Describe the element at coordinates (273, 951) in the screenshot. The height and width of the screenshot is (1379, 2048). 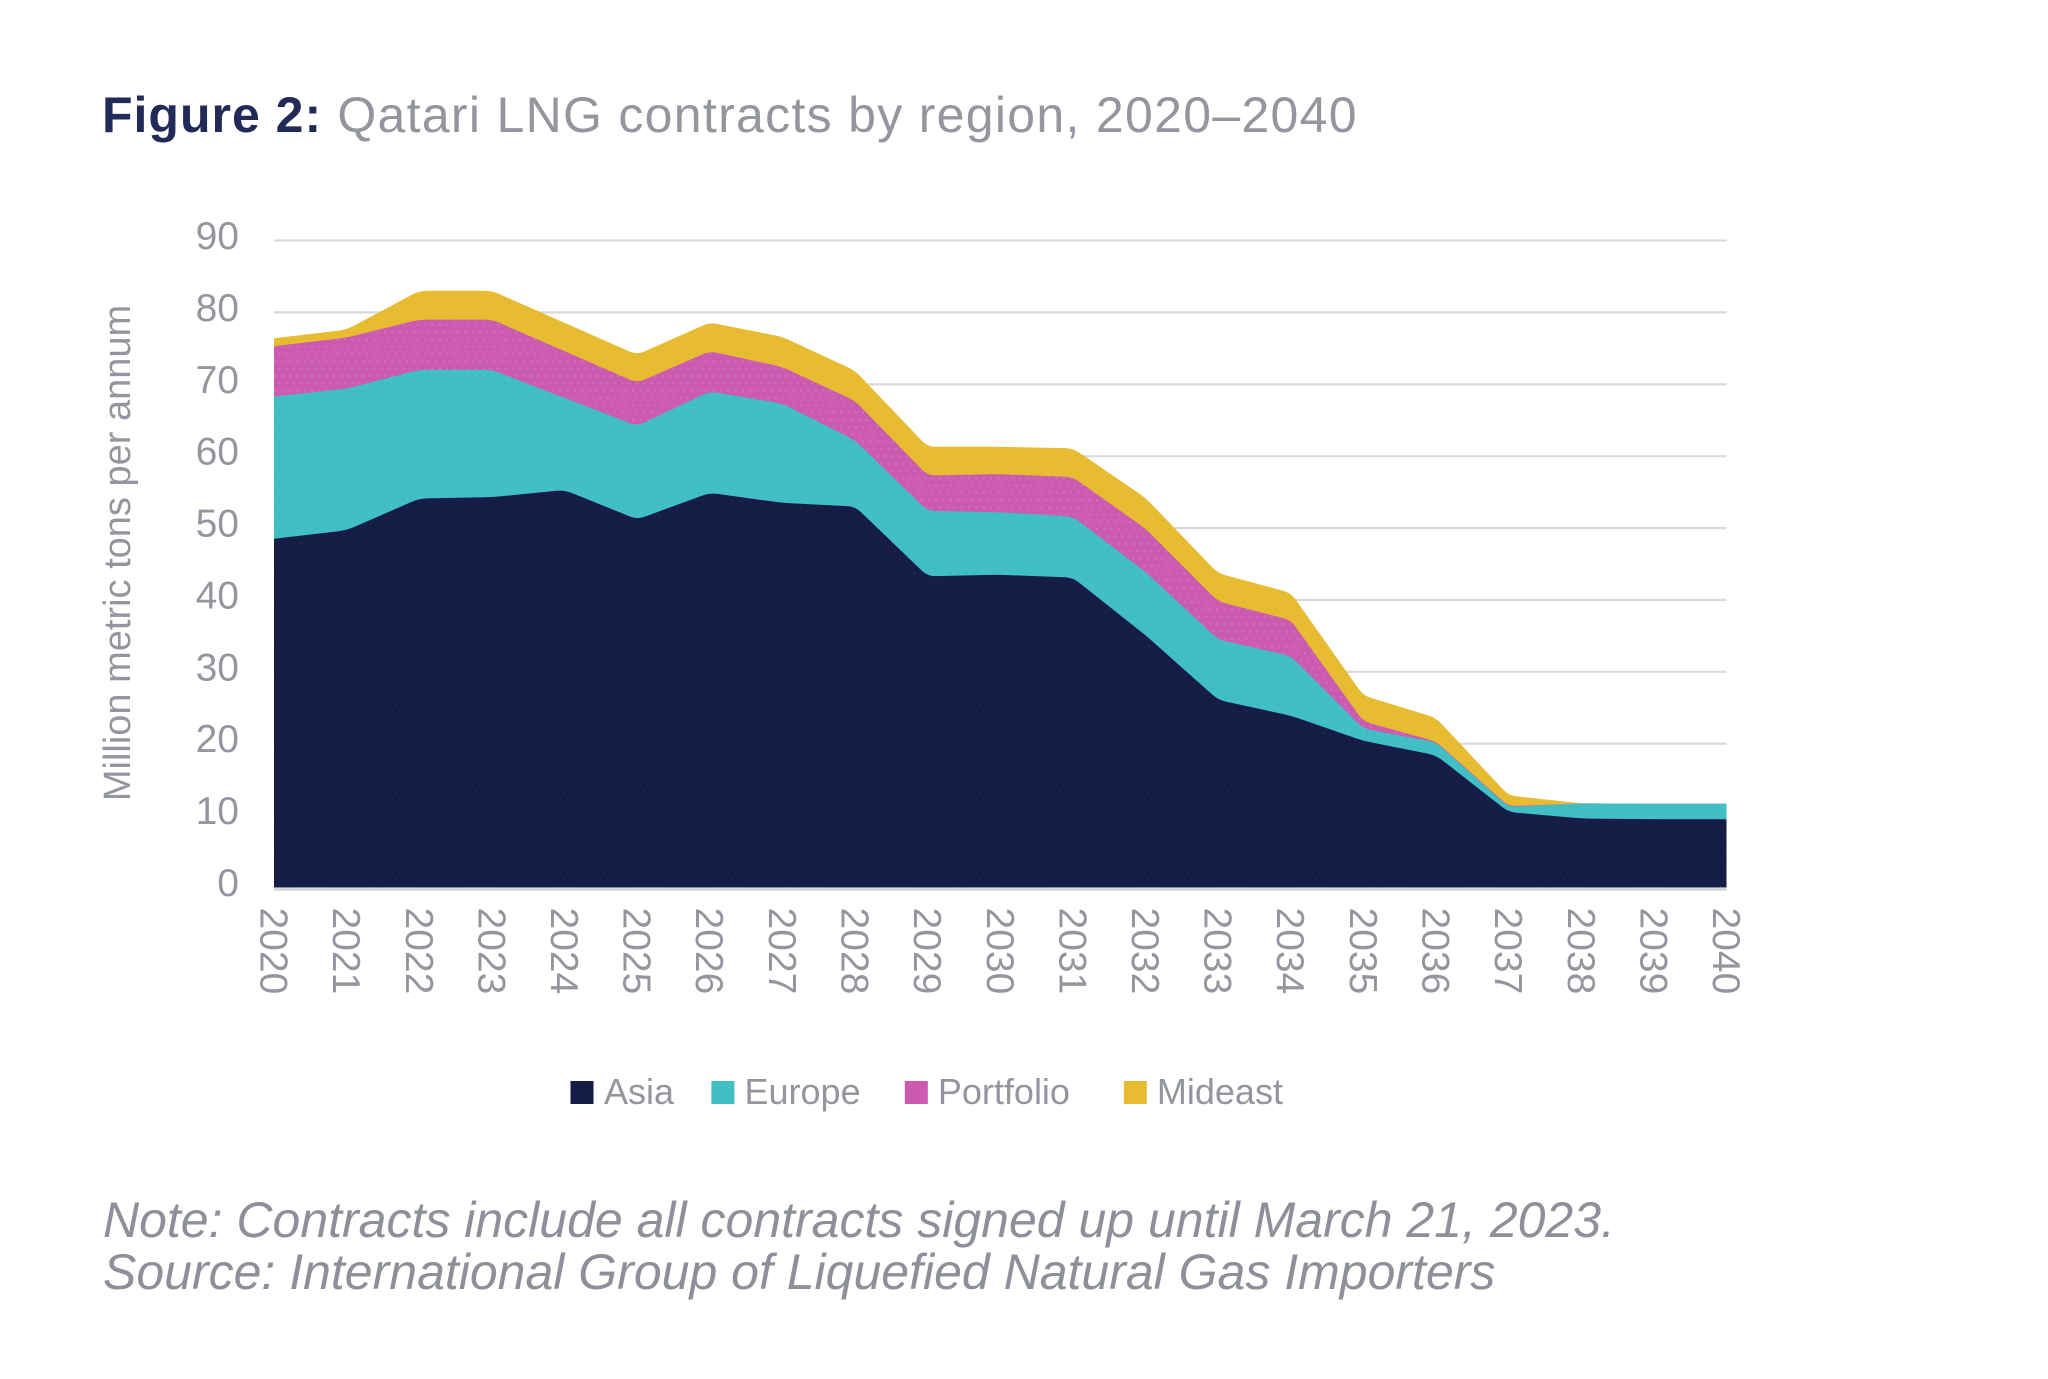
I see `svg-text: 2020` at that location.